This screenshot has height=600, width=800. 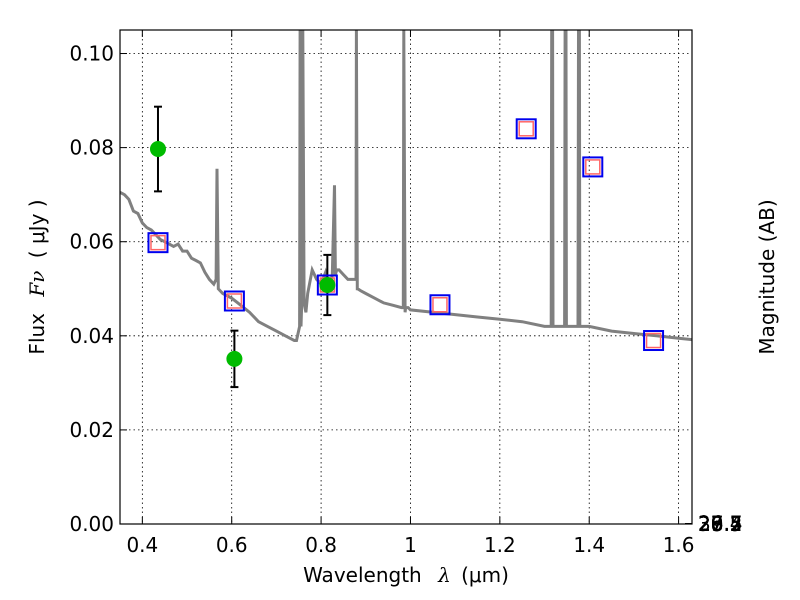 I want to click on y2-tick-label: 28, so click(x=710, y=524).